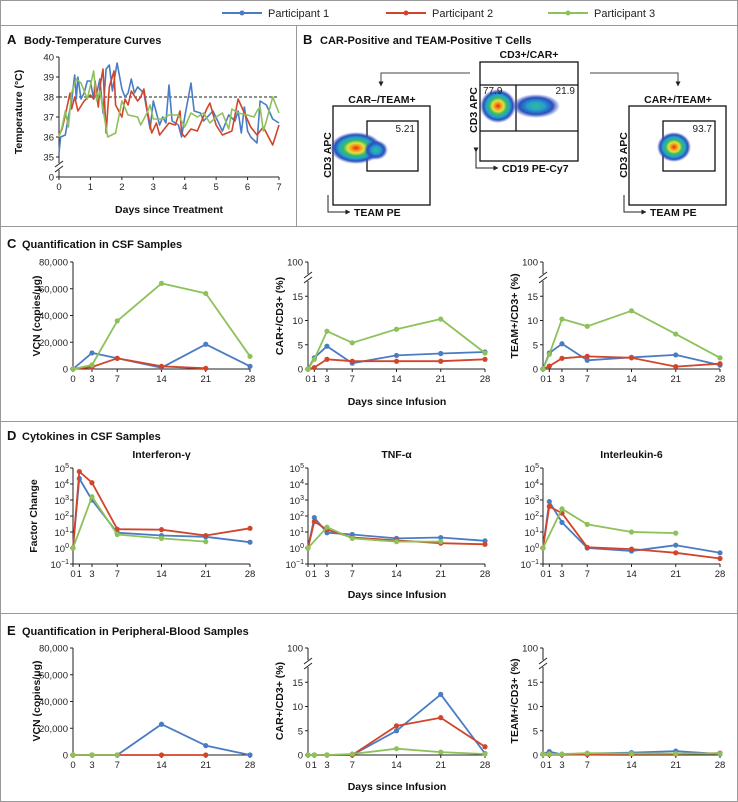 The height and width of the screenshot is (802, 738). I want to click on gate-value: 5.21, so click(406, 129).